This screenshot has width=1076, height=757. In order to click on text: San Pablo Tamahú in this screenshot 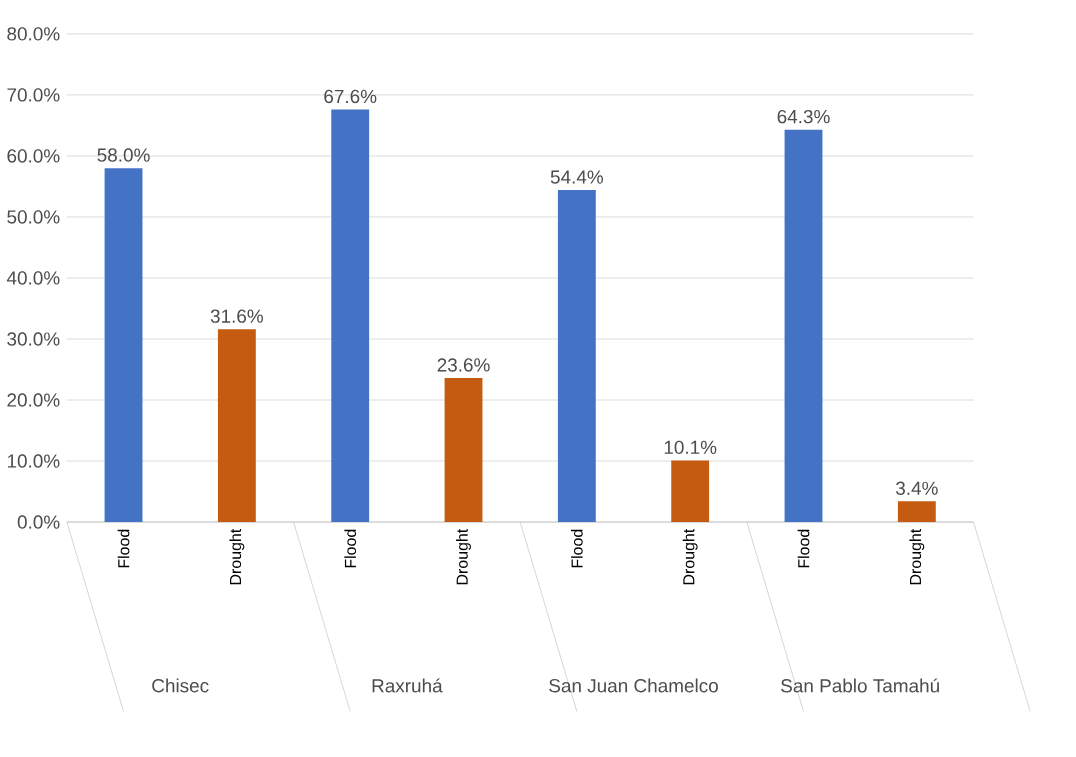, I will do `click(860, 685)`.